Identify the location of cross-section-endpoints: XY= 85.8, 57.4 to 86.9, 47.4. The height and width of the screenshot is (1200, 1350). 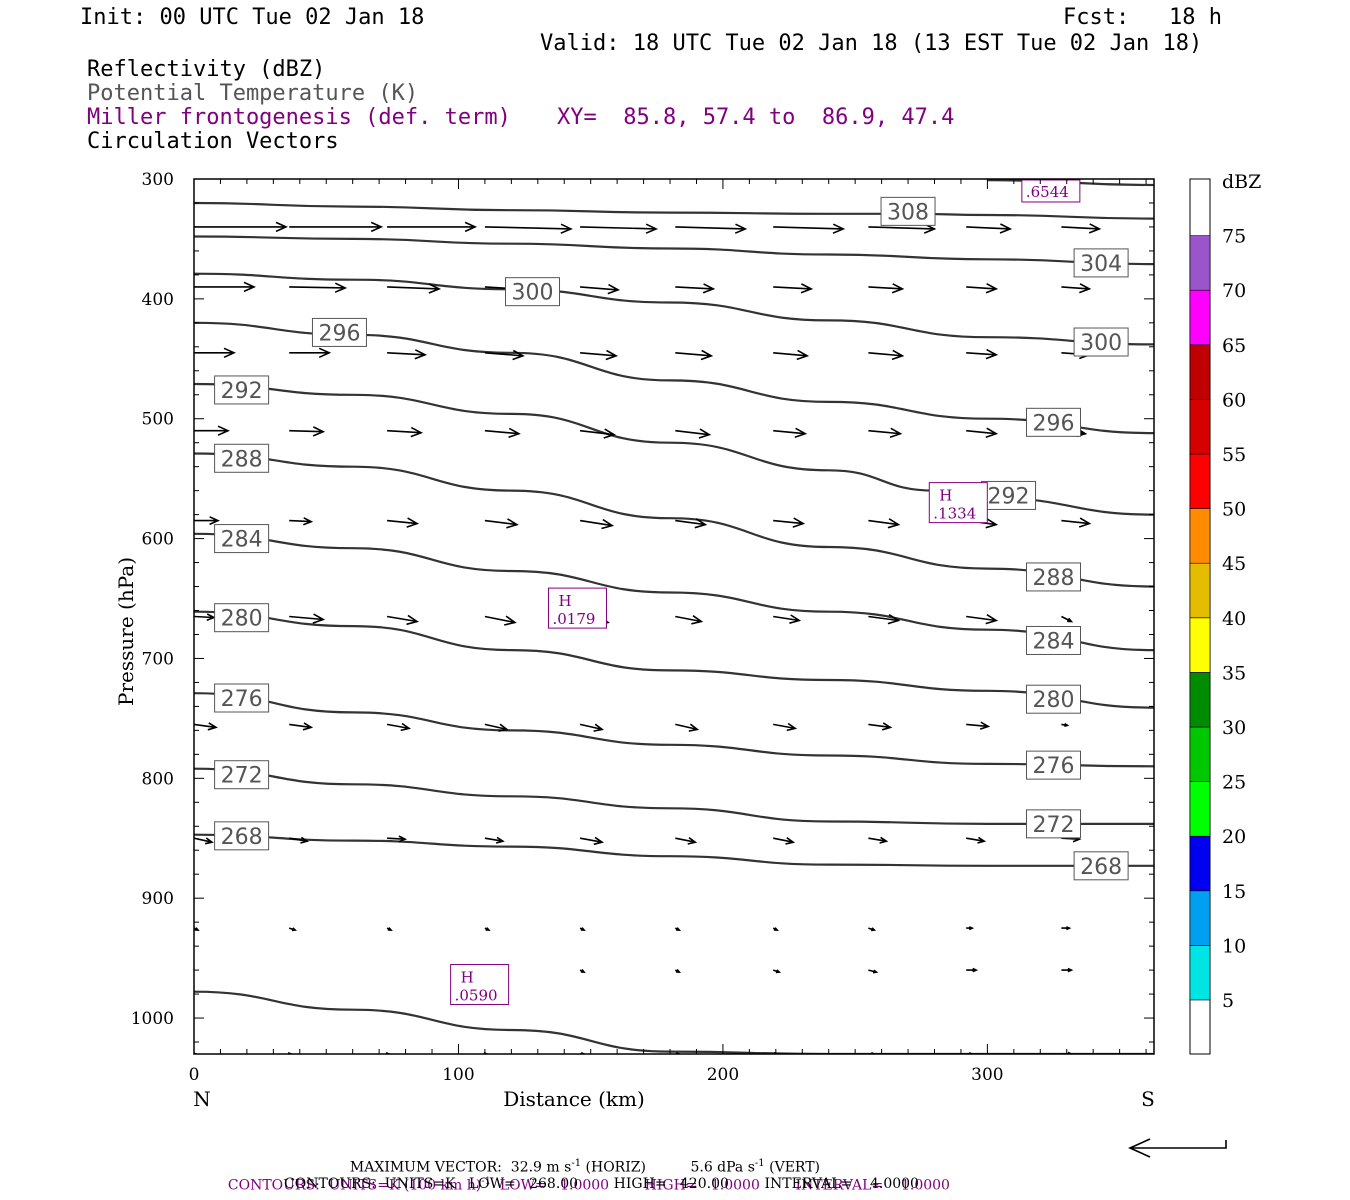
(756, 117).